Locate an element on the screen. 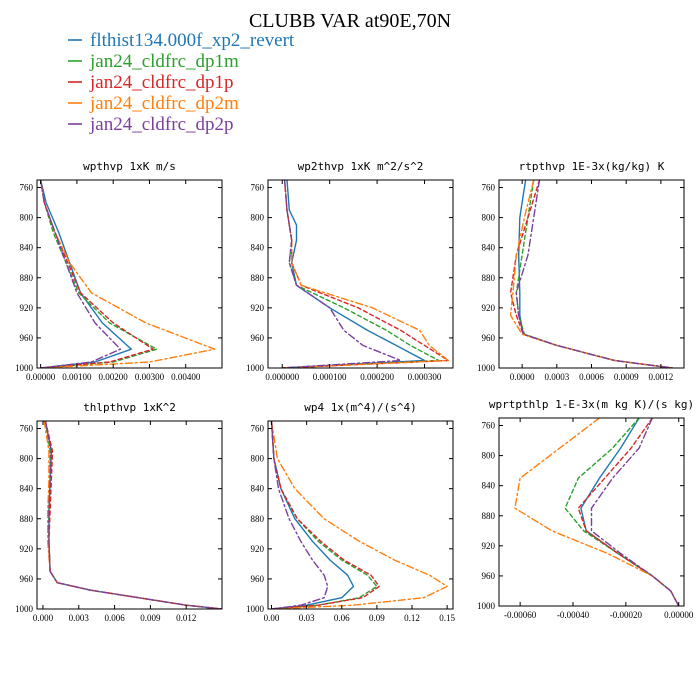  x-tick-label: 0.0012 is located at coordinates (661, 377).